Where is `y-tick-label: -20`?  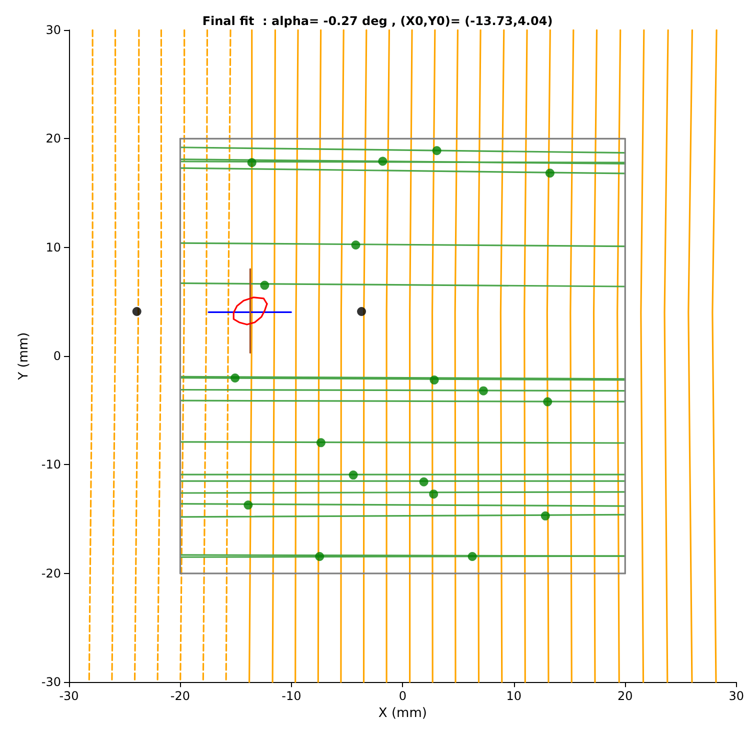 y-tick-label: -20 is located at coordinates (51, 573).